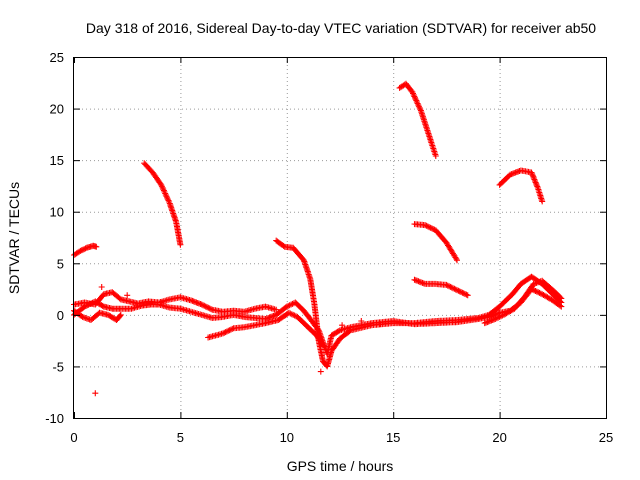  What do you see at coordinates (393, 437) in the screenshot?
I see `x-tick-label: 15` at bounding box center [393, 437].